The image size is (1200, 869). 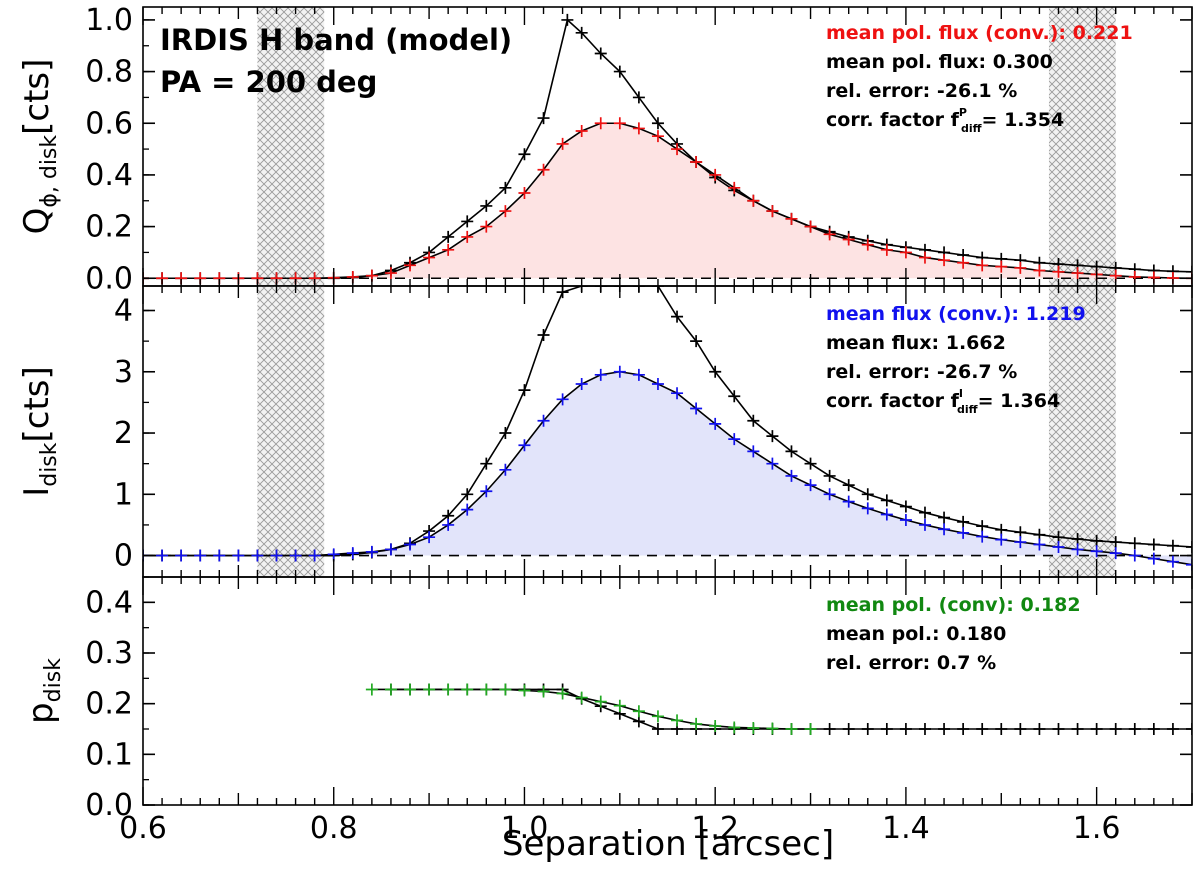 I want to click on y-tick-label: 1, so click(x=123, y=494).